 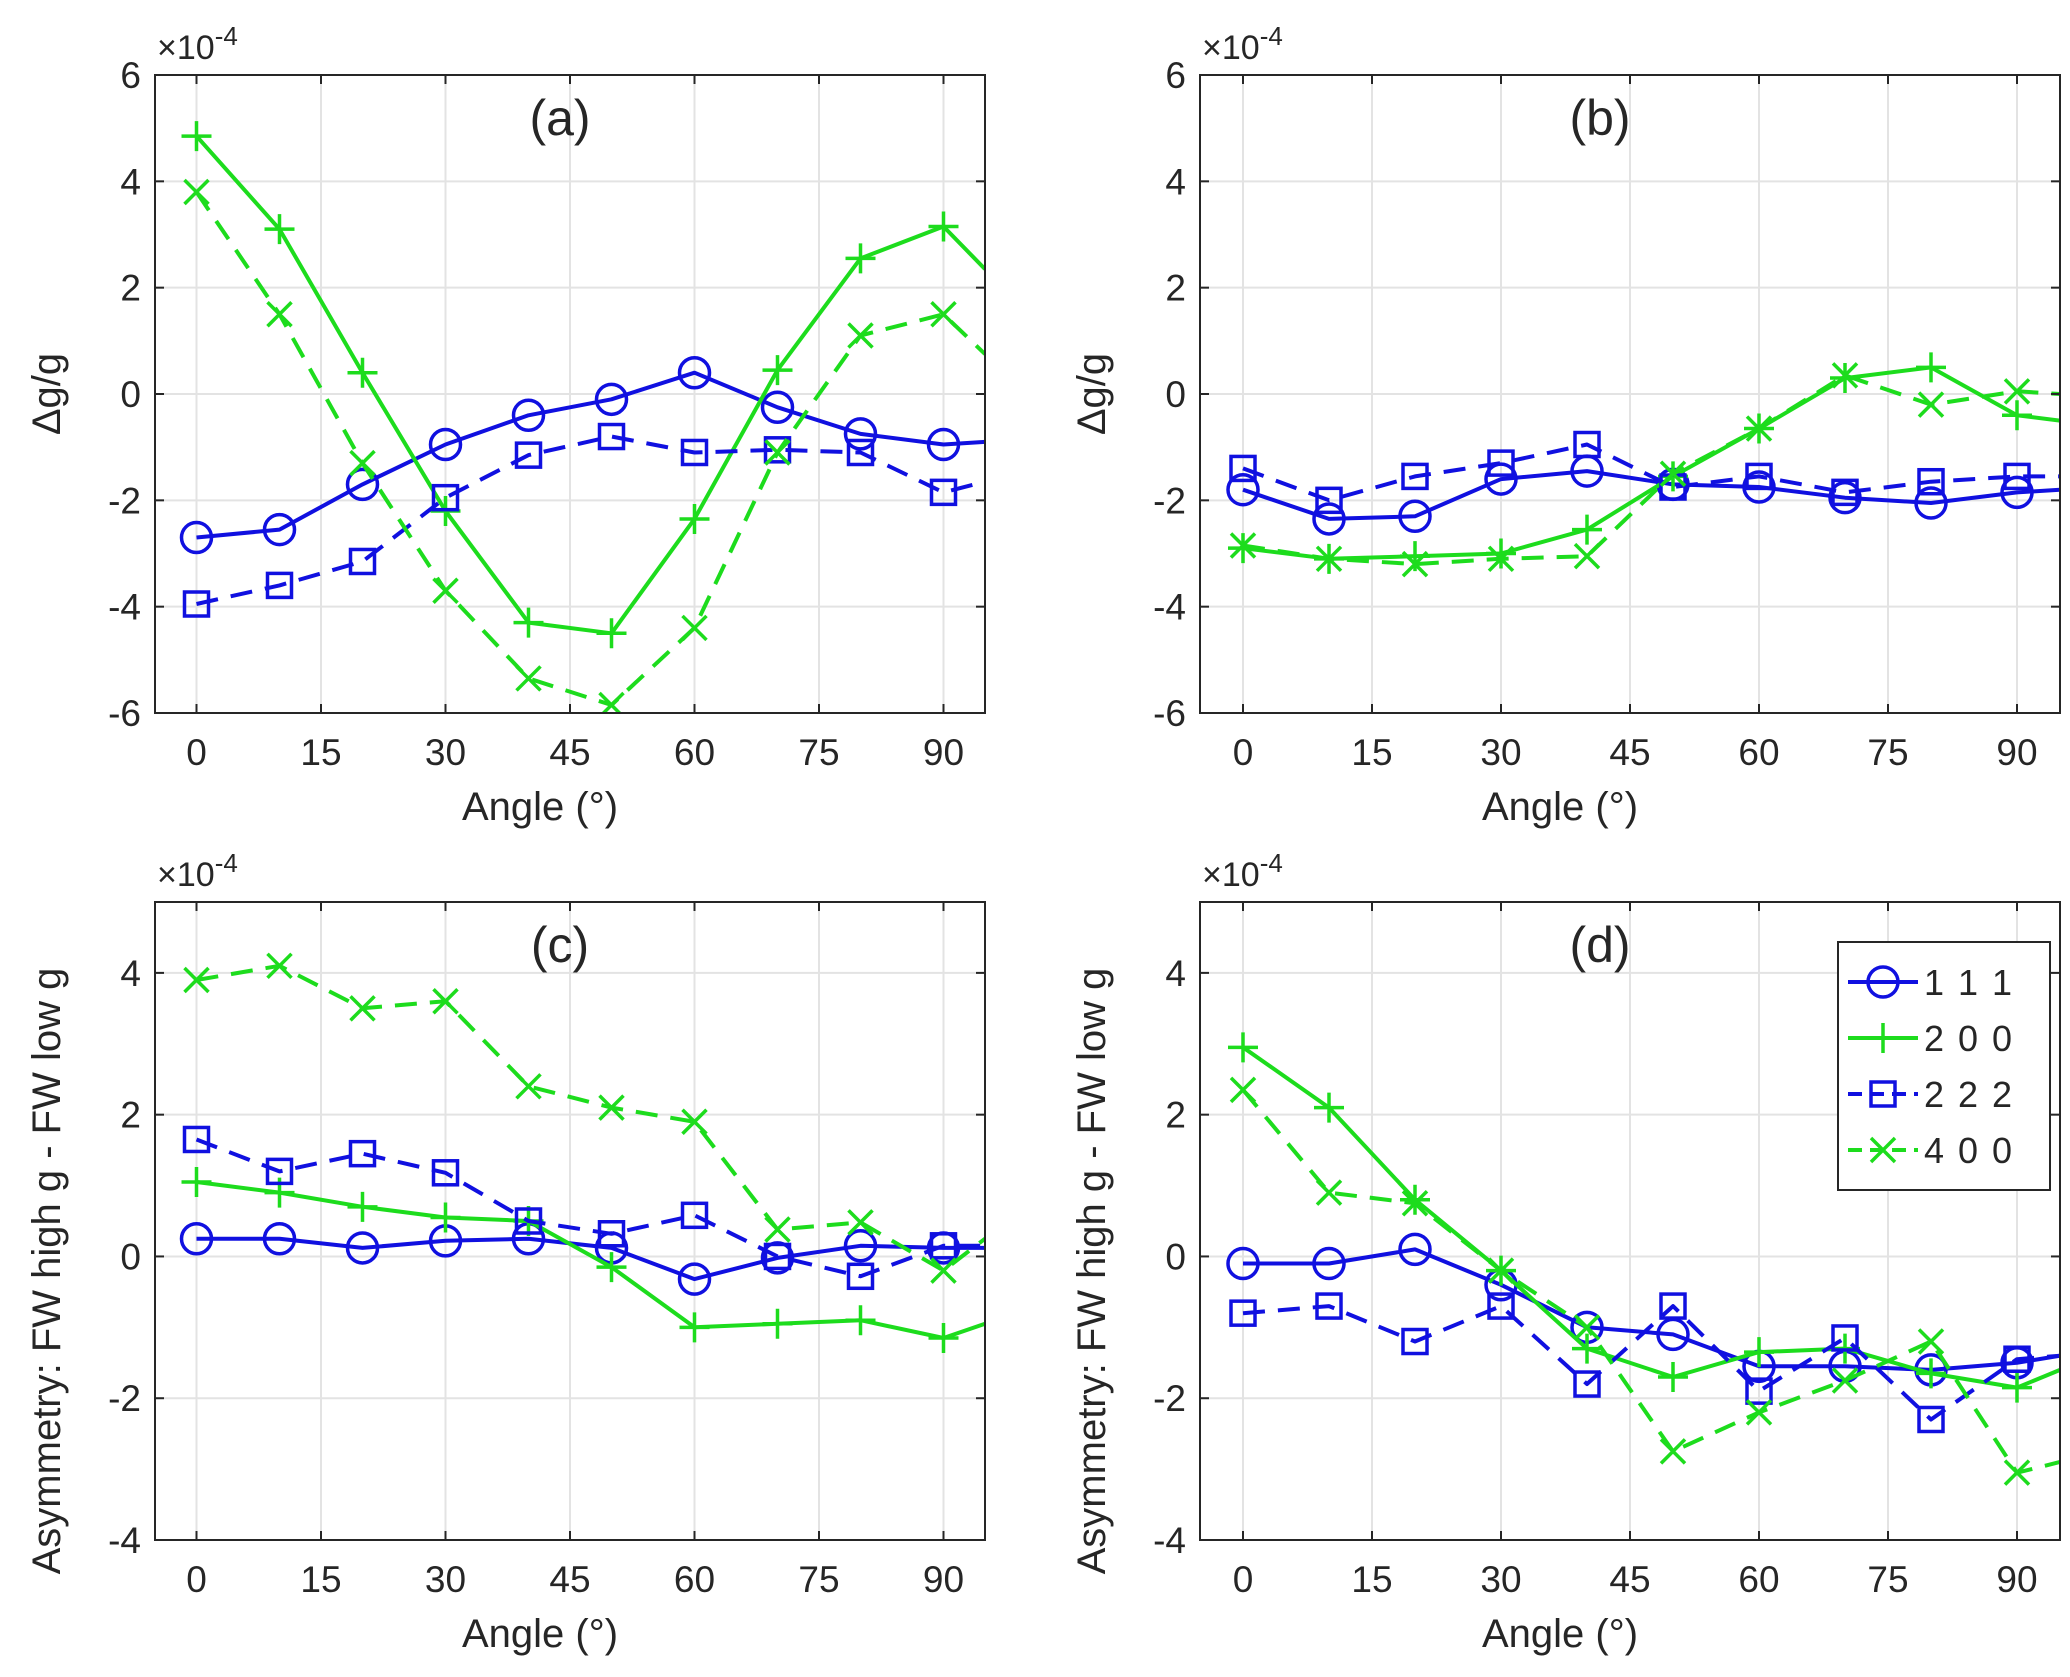 What do you see at coordinates (130, 75) in the screenshot?
I see `y-tick-label: 6` at bounding box center [130, 75].